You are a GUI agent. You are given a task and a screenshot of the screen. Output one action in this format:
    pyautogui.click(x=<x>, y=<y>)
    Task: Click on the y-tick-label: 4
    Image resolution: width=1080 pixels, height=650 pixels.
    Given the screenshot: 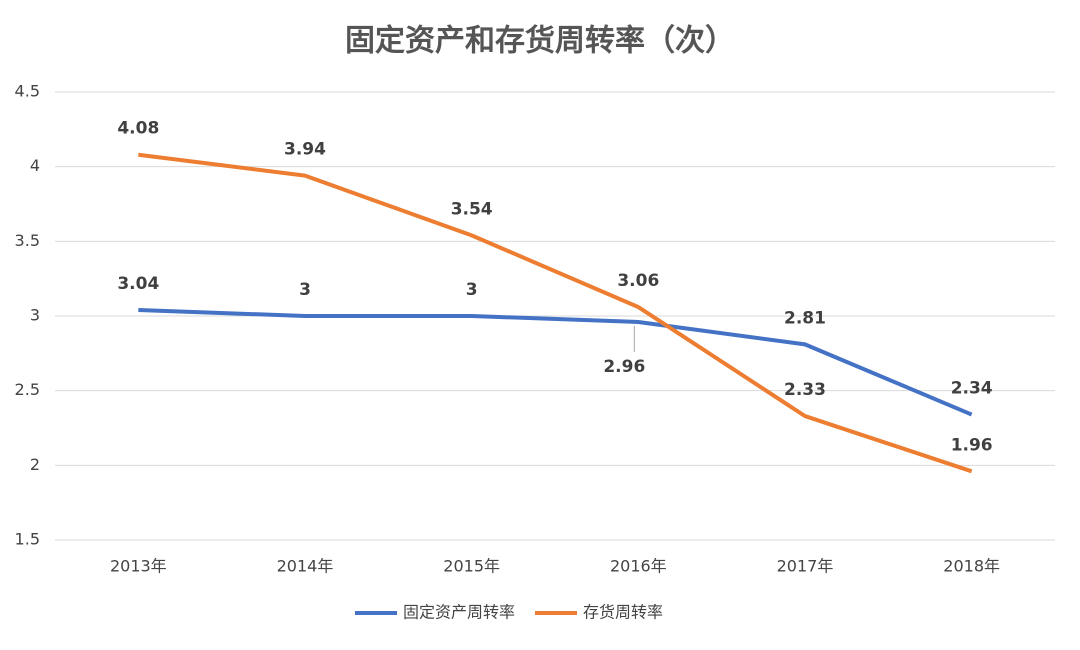 What is the action you would take?
    pyautogui.click(x=35, y=165)
    